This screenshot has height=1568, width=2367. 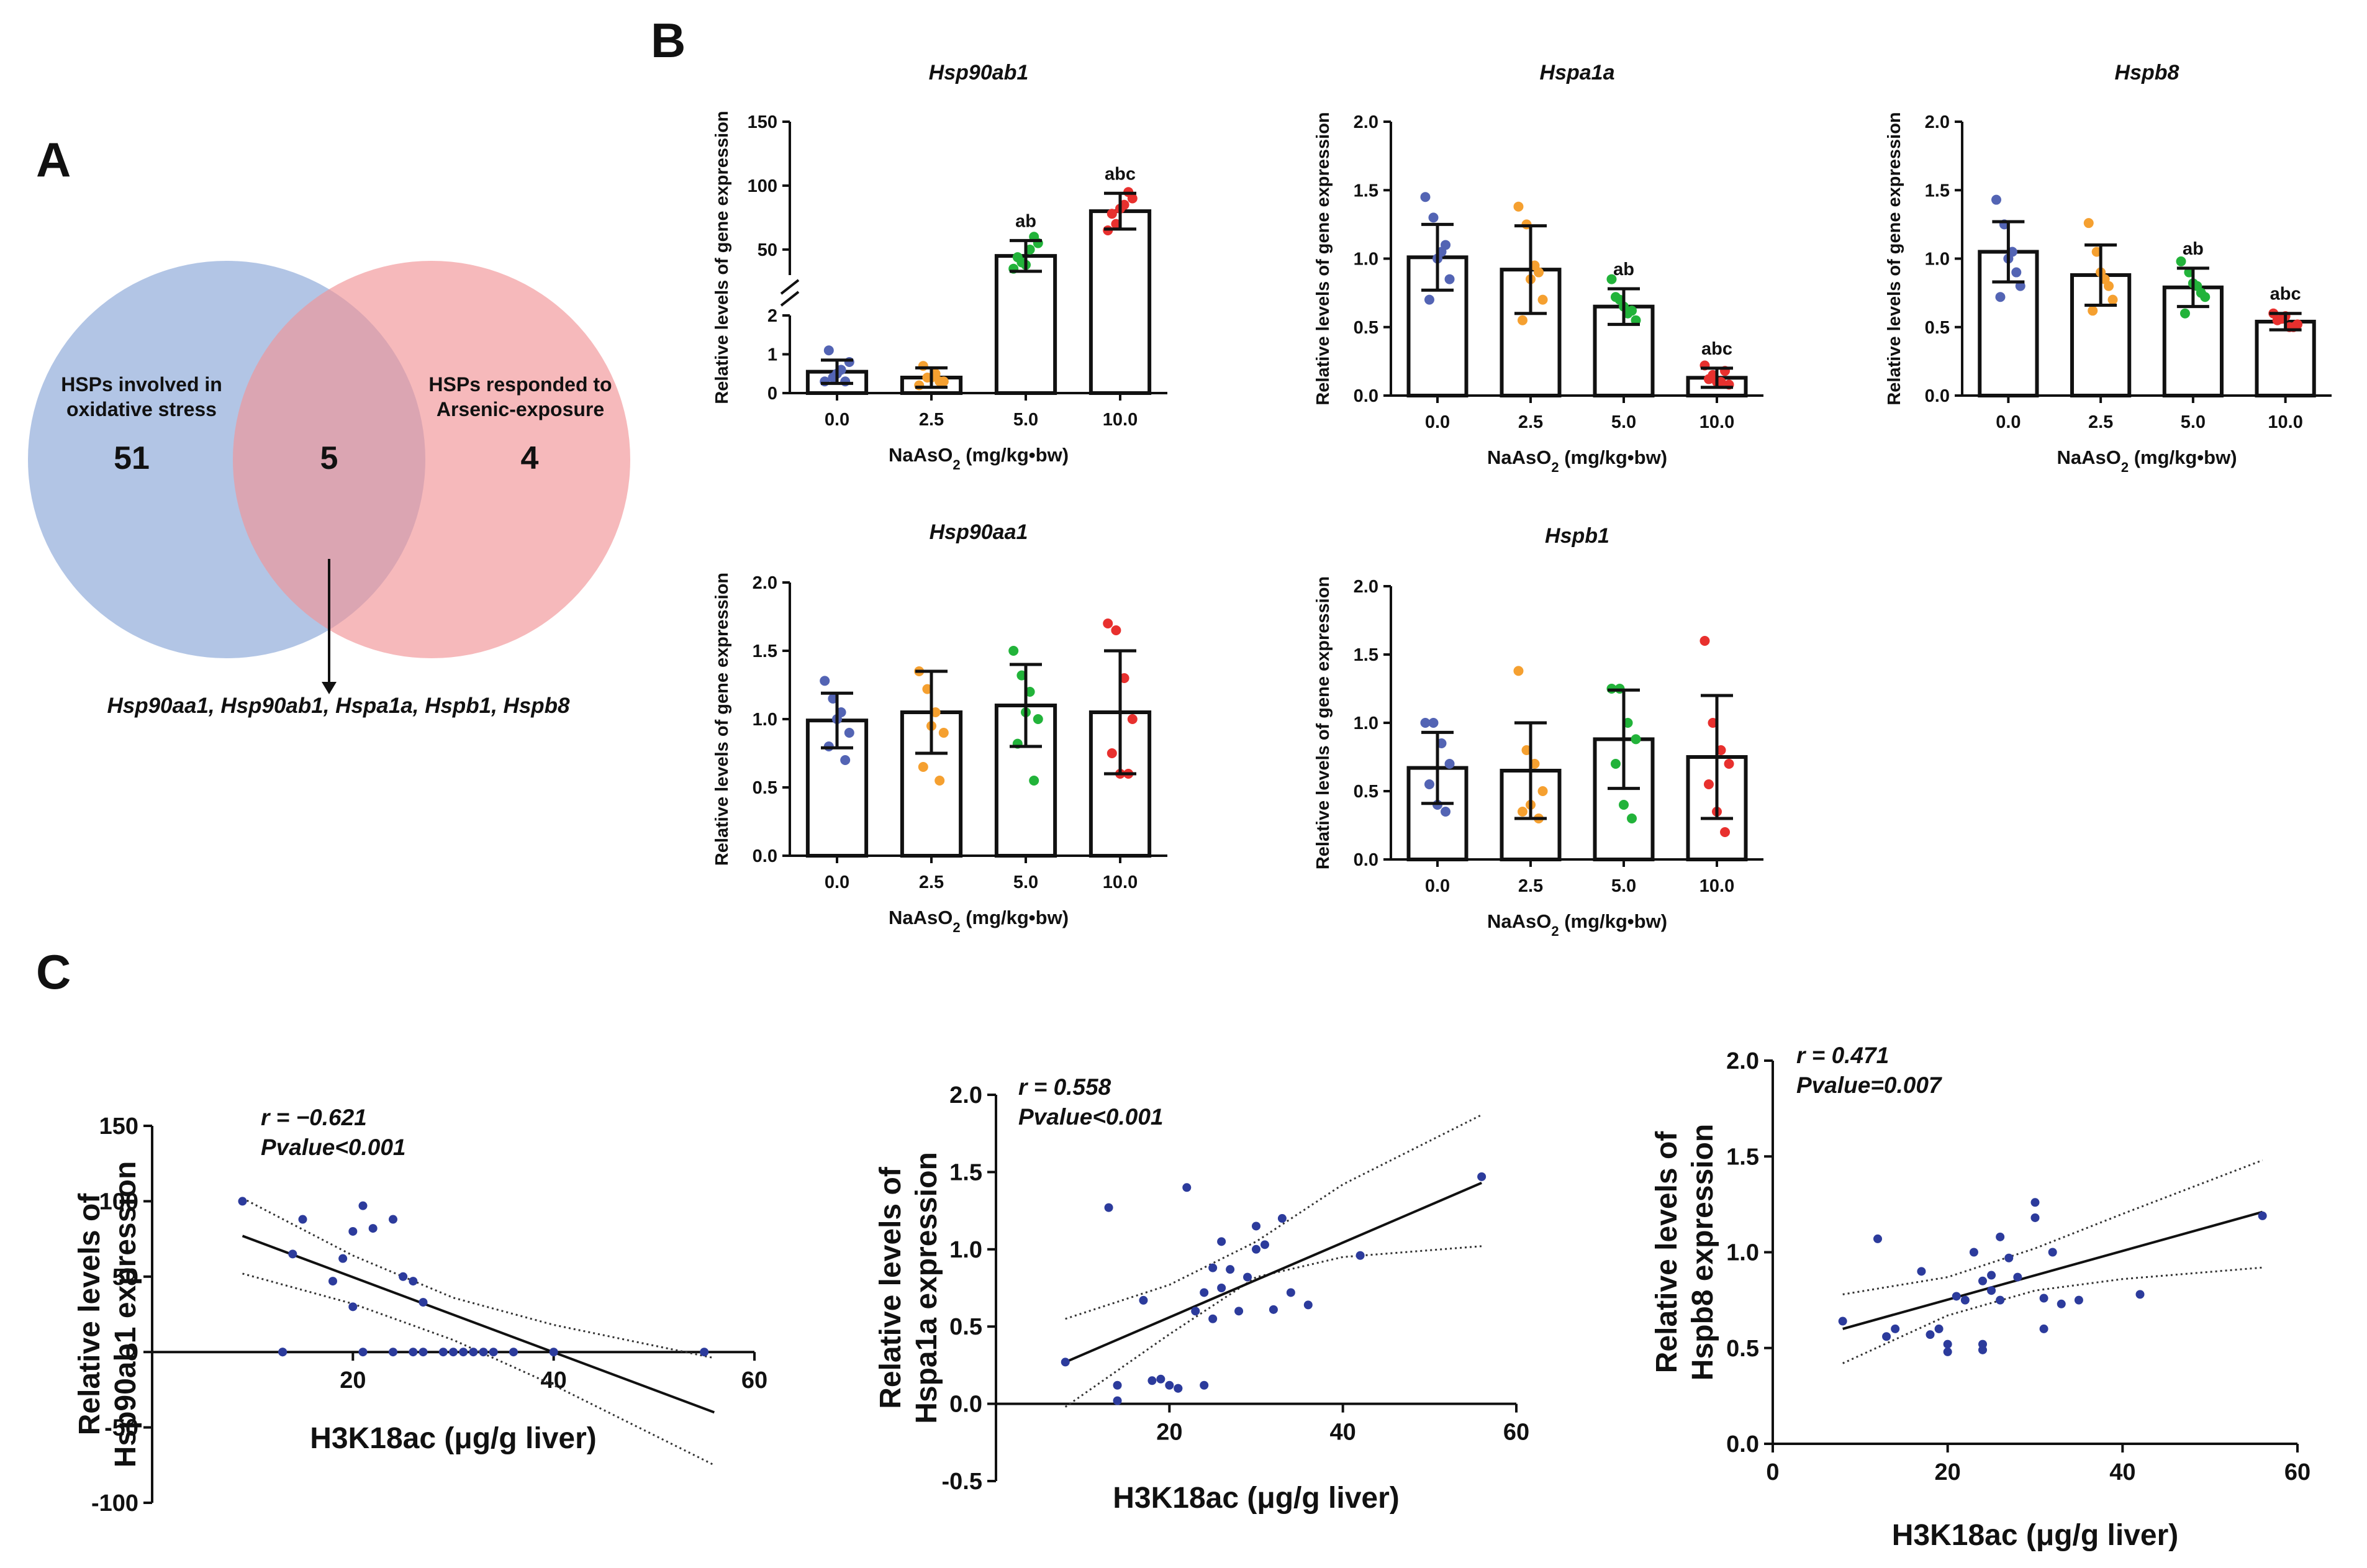 I want to click on correlation-r: r = 0.558, so click(x=1064, y=1087).